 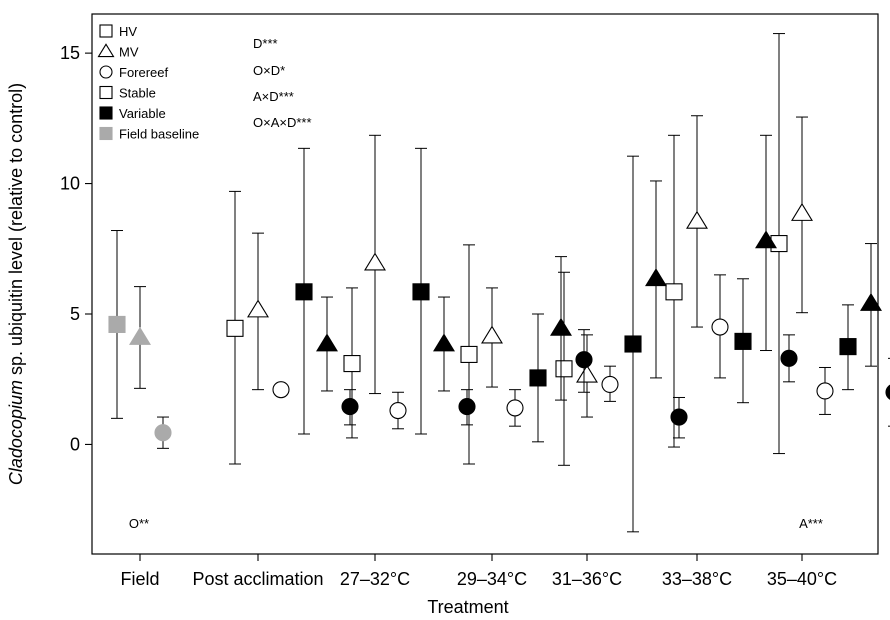 I want to click on bottom-annotation-35-40: A***, so click(x=811, y=523).